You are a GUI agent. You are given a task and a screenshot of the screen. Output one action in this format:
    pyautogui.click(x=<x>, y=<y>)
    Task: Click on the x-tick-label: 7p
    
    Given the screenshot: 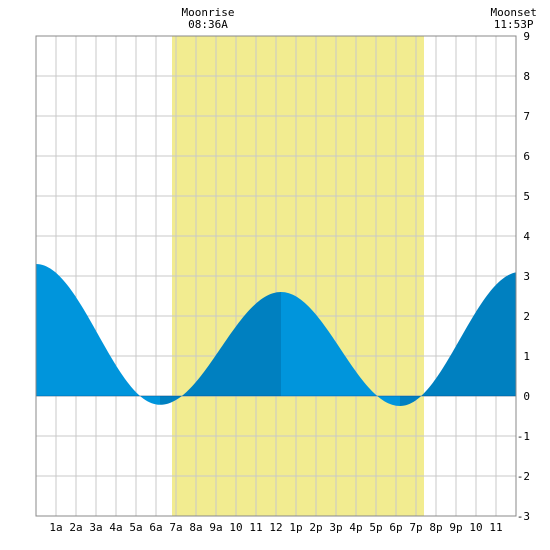 What is the action you would take?
    pyautogui.click(x=415, y=527)
    